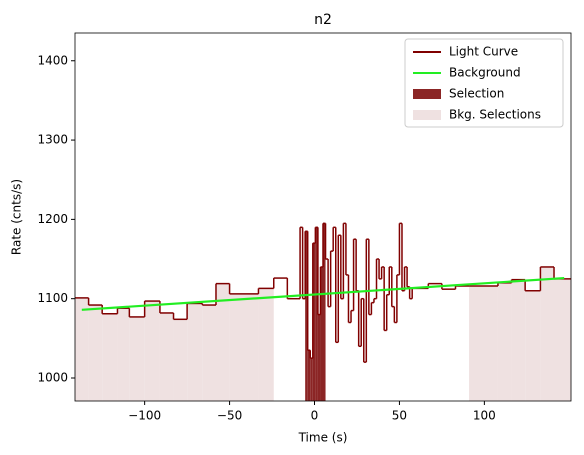 Image resolution: width=584 pixels, height=455 pixels. Describe the element at coordinates (52, 298) in the screenshot. I see `y-tick-label: 1100` at that location.